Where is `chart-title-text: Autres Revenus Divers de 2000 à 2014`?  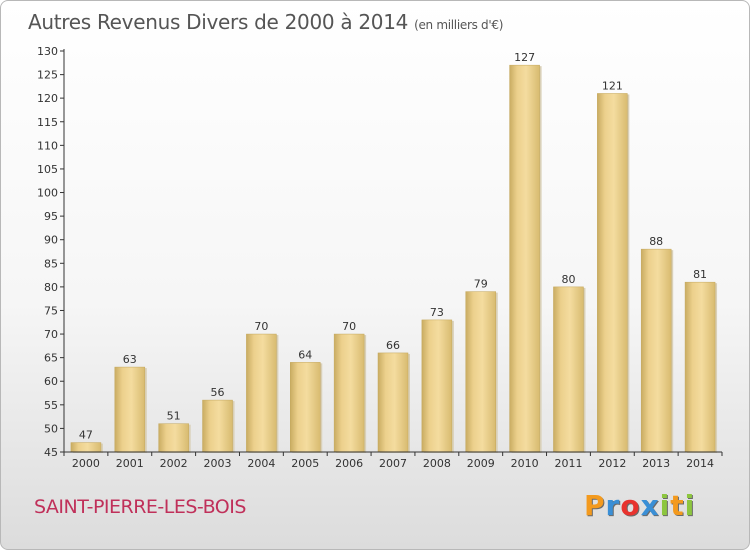
chart-title-text: Autres Revenus Divers de 2000 à 2014 is located at coordinates (218, 22).